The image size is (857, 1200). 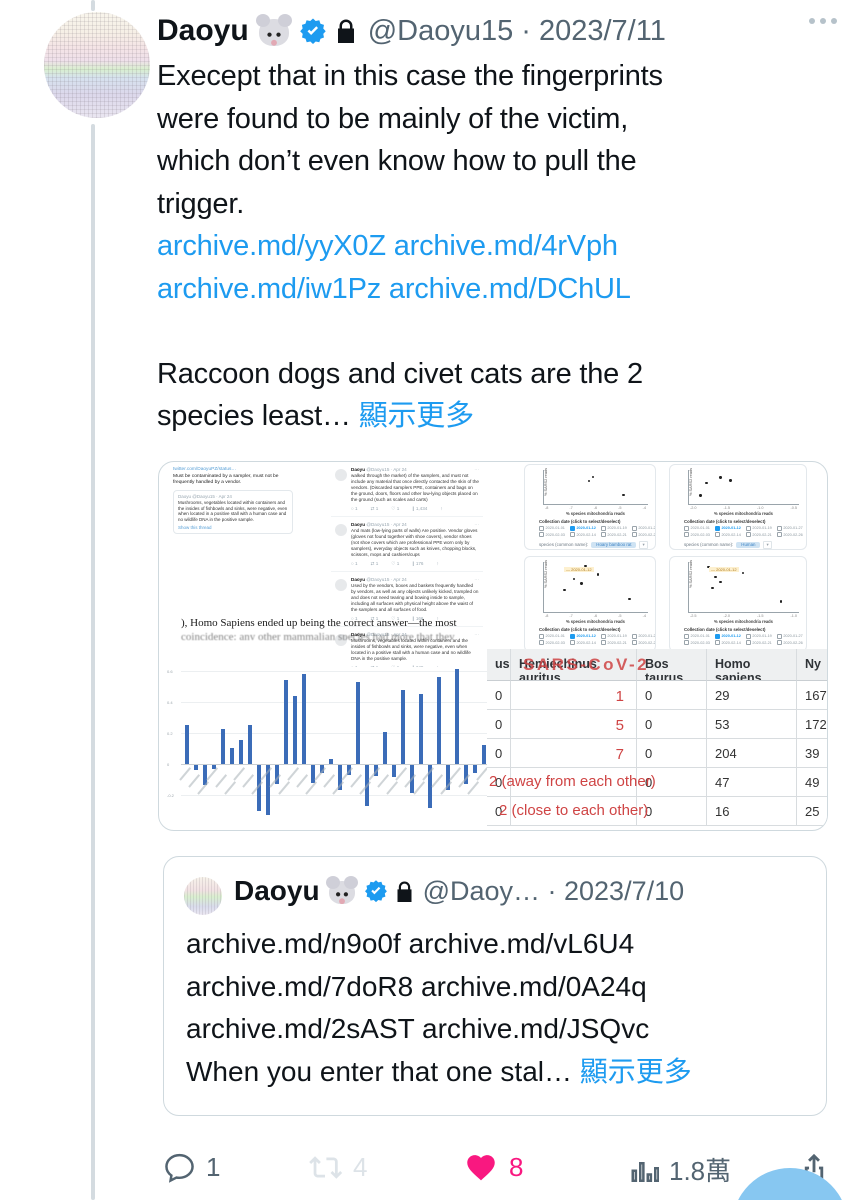 What do you see at coordinates (613, 642) in the screenshot?
I see `date-option: 2020-02-21` at bounding box center [613, 642].